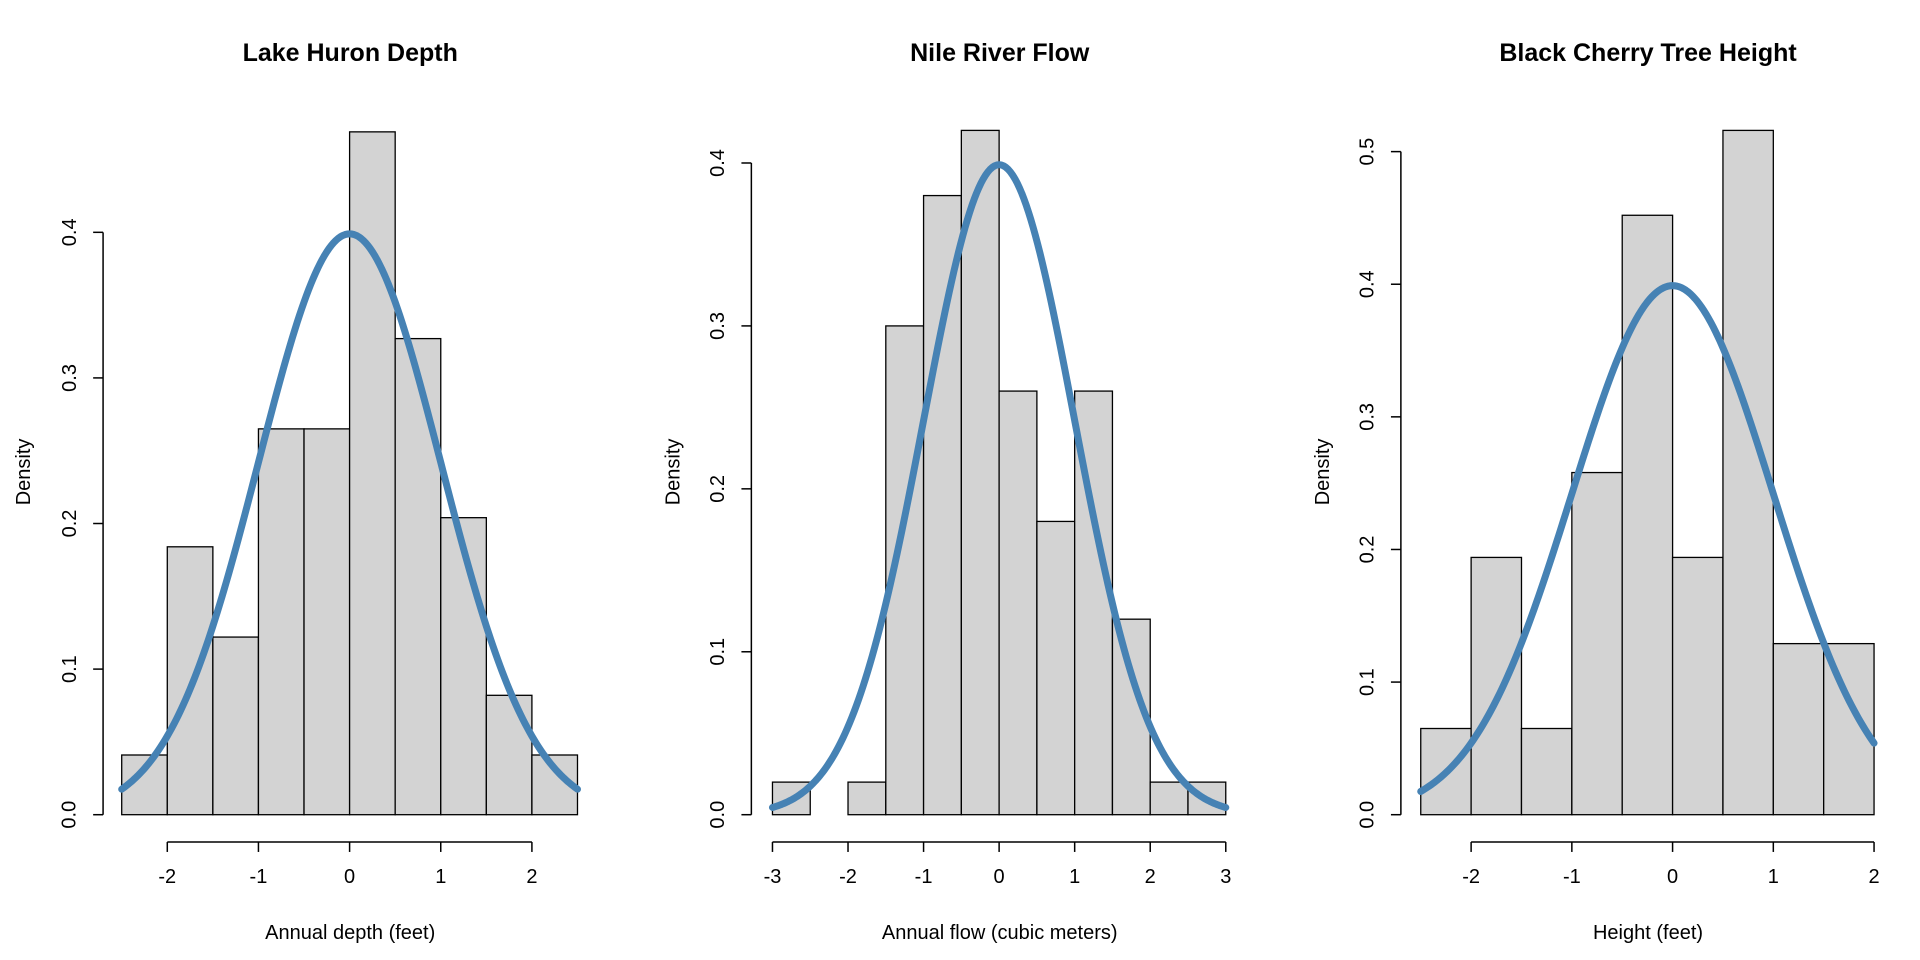 This screenshot has width=1920, height=960. What do you see at coordinates (350, 933) in the screenshot?
I see `x-axis-label: Annual depth (feet)` at bounding box center [350, 933].